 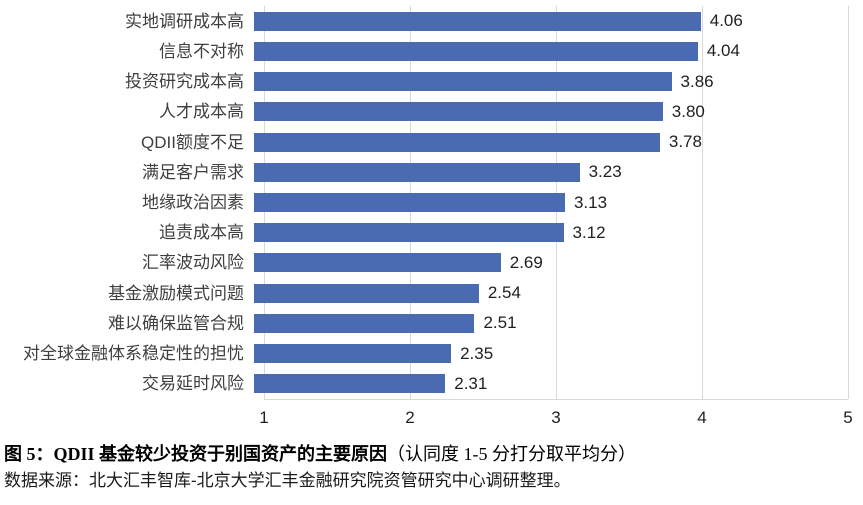 What do you see at coordinates (133, 354) in the screenshot?
I see `category-label: 对全球金融体系稳定性的担忧` at bounding box center [133, 354].